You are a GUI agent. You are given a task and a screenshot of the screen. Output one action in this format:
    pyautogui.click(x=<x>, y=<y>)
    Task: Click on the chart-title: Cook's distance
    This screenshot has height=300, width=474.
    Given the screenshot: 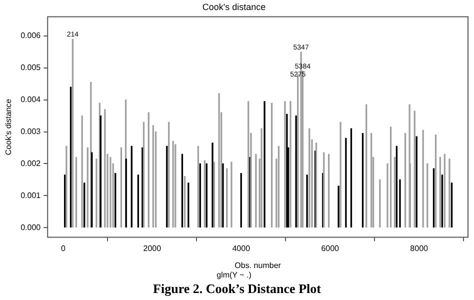 What is the action you would take?
    pyautogui.click(x=234, y=7)
    